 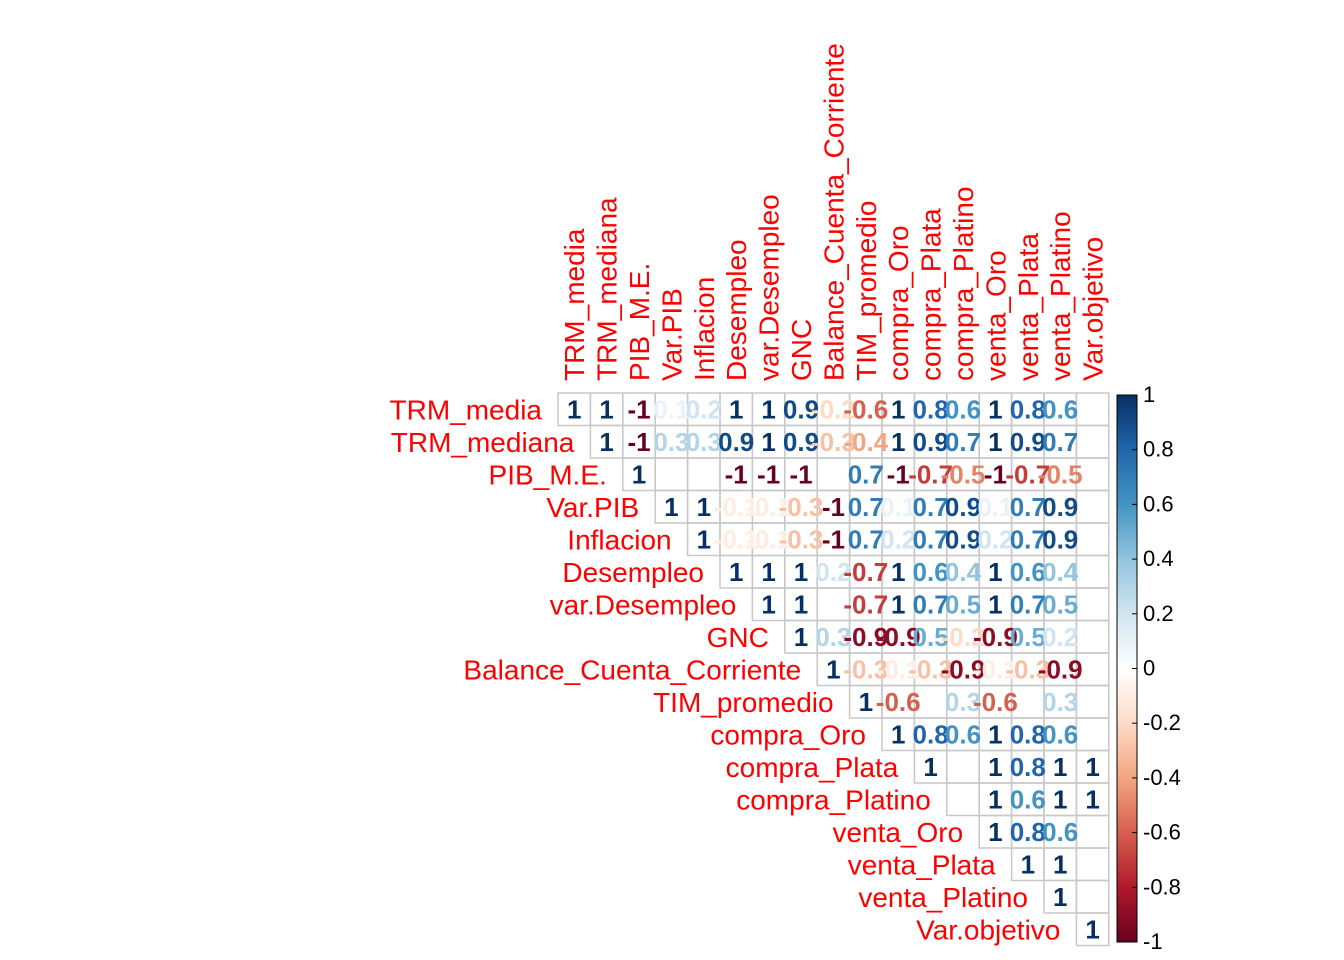 I want to click on value-label: 0.3, so click(x=671, y=442).